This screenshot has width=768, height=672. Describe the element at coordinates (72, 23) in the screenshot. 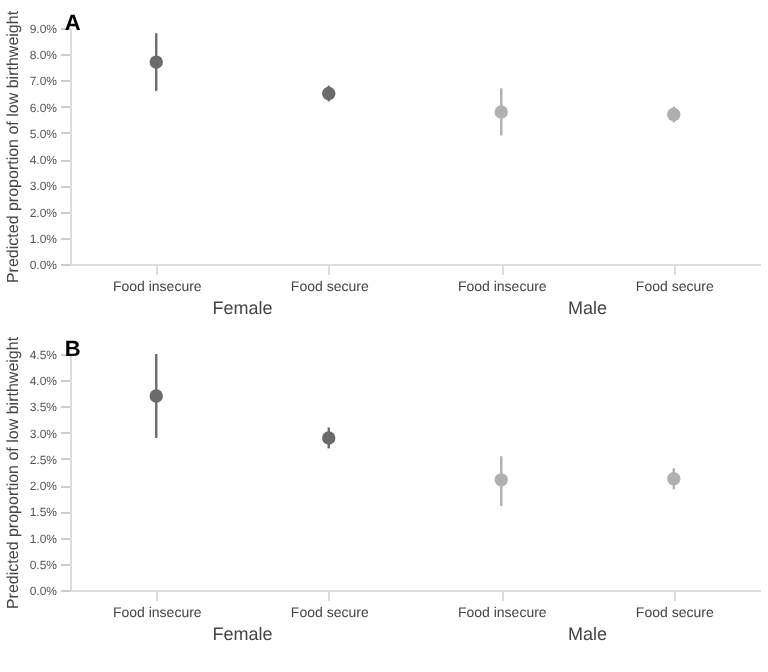

I see `chart-title: A` at that location.